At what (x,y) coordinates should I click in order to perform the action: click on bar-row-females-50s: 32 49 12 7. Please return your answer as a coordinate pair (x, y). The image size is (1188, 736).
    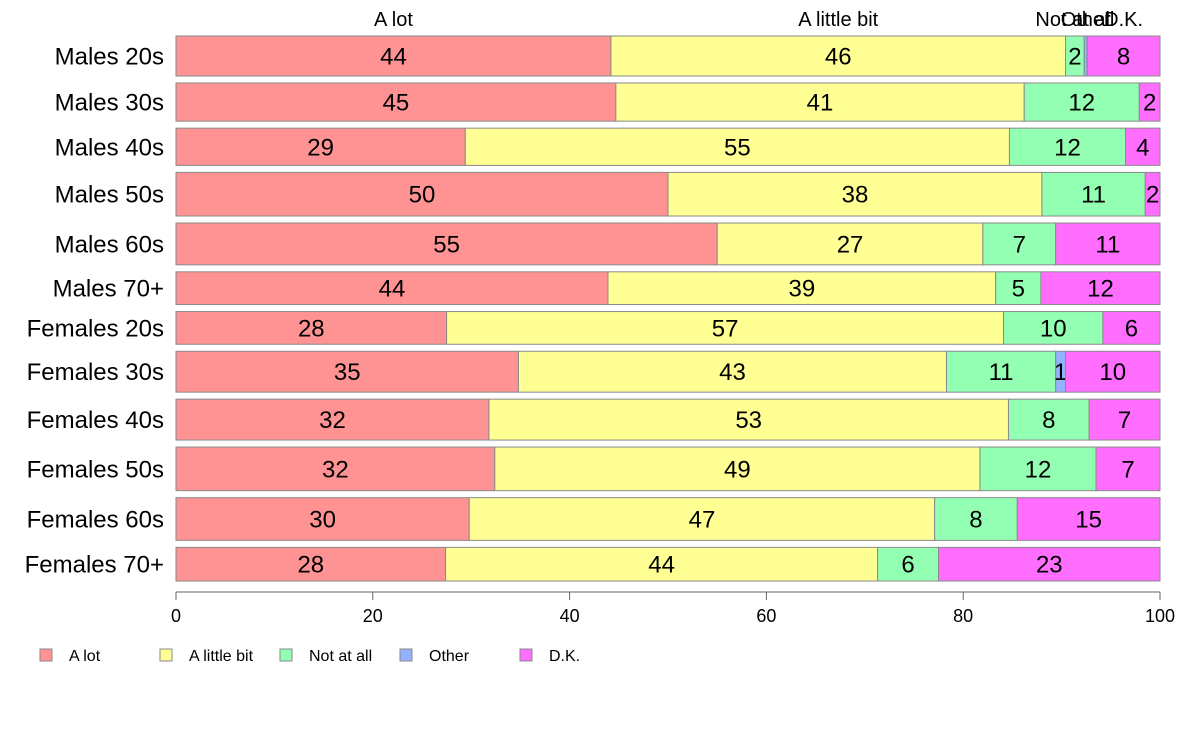
    Looking at the image, I should click on (668, 469).